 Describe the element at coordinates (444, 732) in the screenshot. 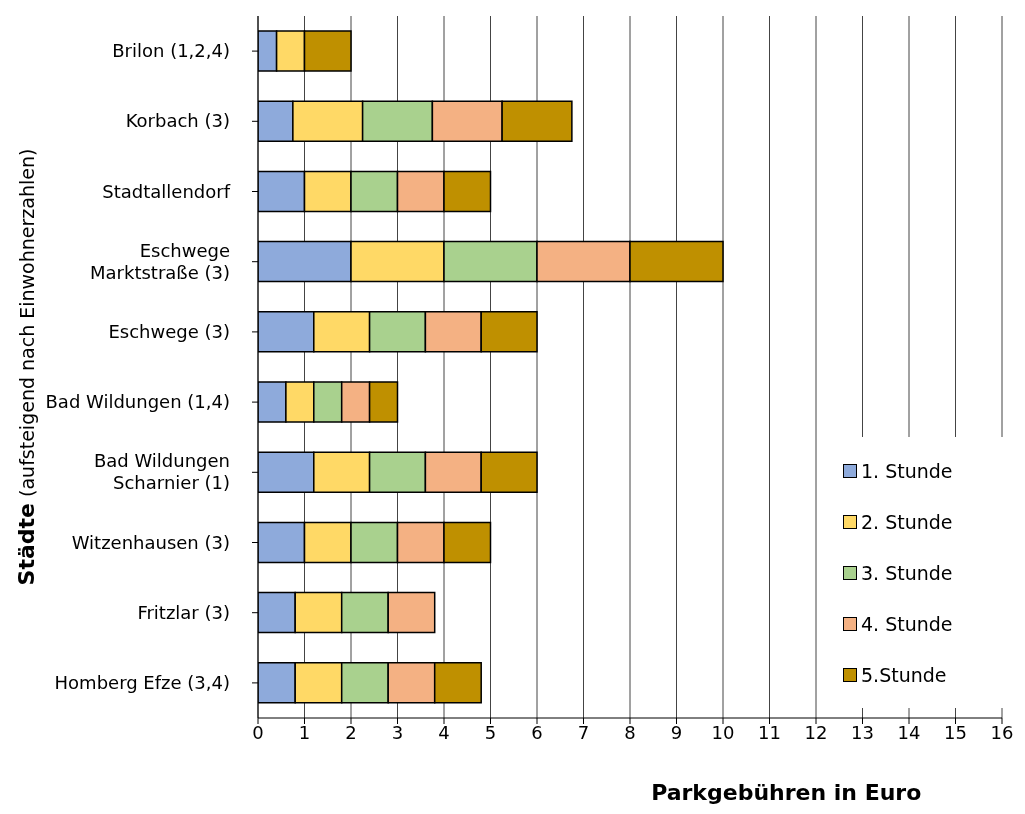

I see `x-tick-label: 4` at that location.